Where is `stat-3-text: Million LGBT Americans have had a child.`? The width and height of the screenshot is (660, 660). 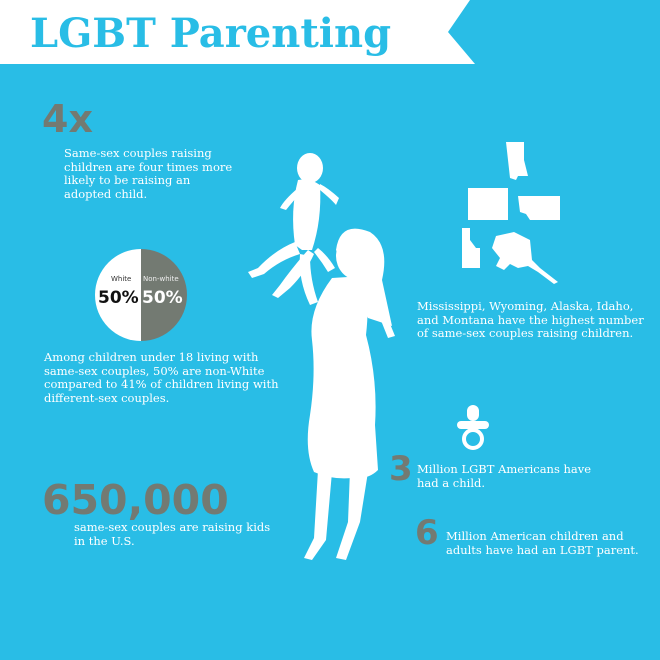
stat-3-text: Million LGBT Americans have had a child. is located at coordinates (504, 476).